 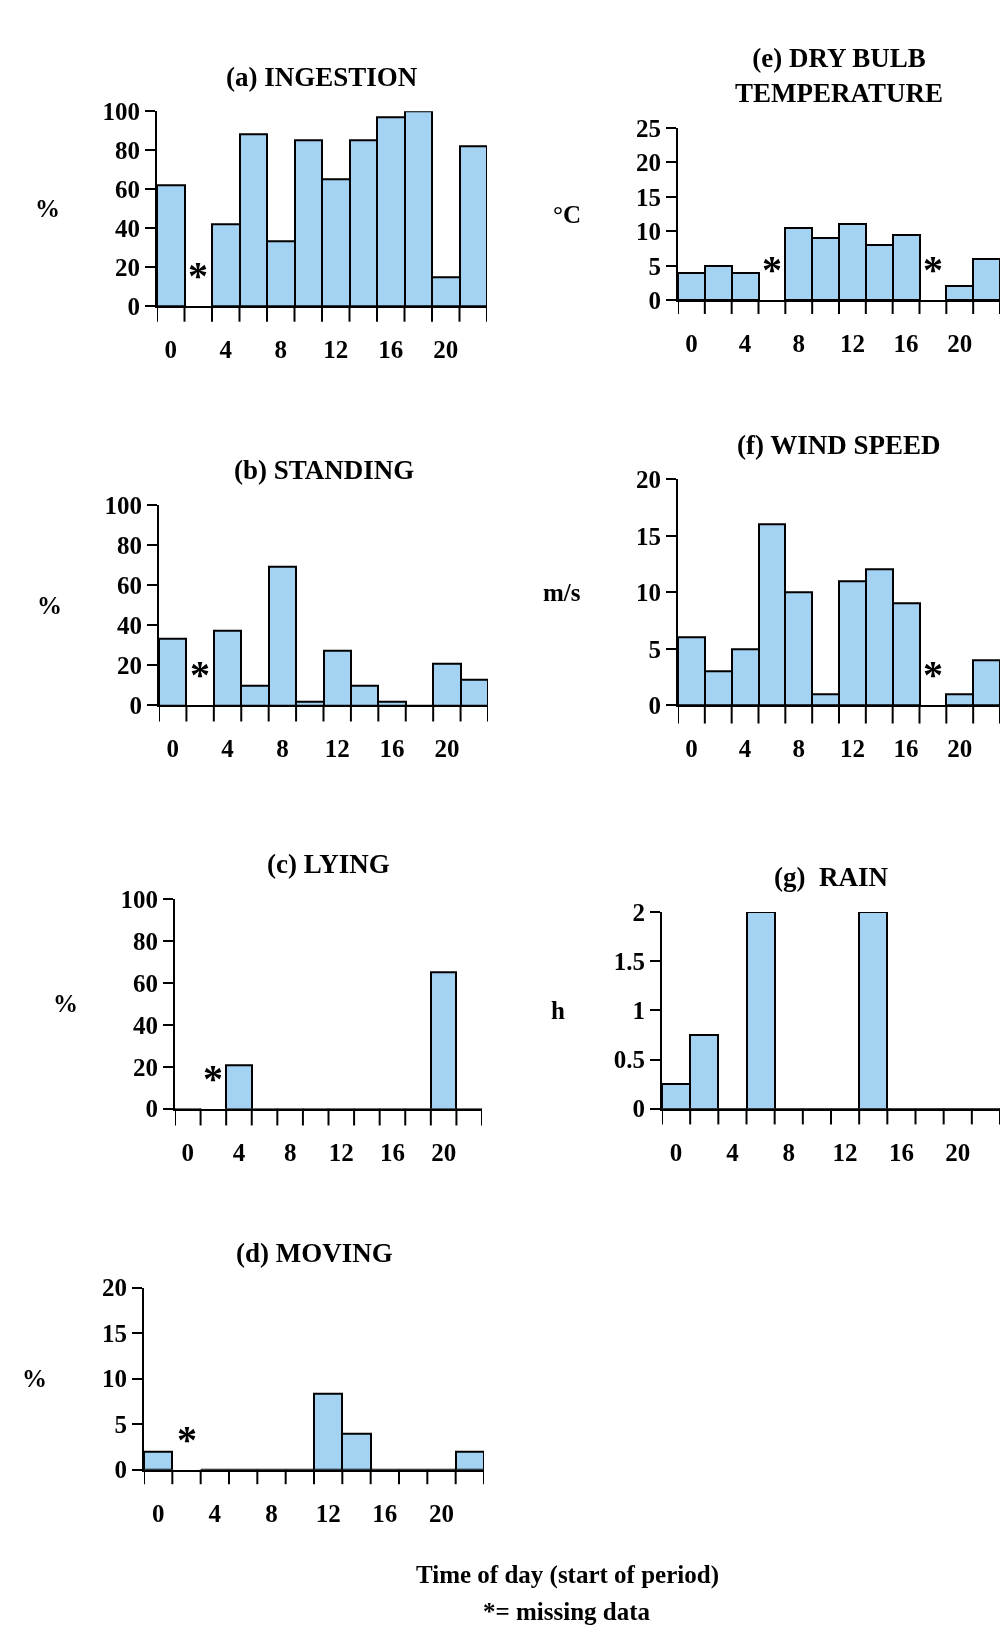 What do you see at coordinates (328, 864) in the screenshot?
I see `chart-title: (c) LYING` at bounding box center [328, 864].